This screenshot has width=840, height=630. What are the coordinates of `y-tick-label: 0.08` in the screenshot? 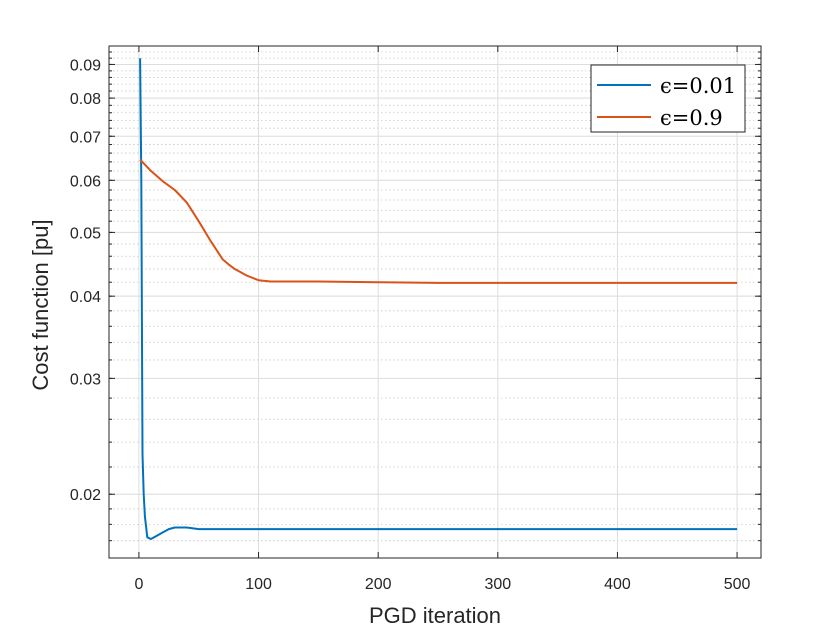 It's located at (85, 99).